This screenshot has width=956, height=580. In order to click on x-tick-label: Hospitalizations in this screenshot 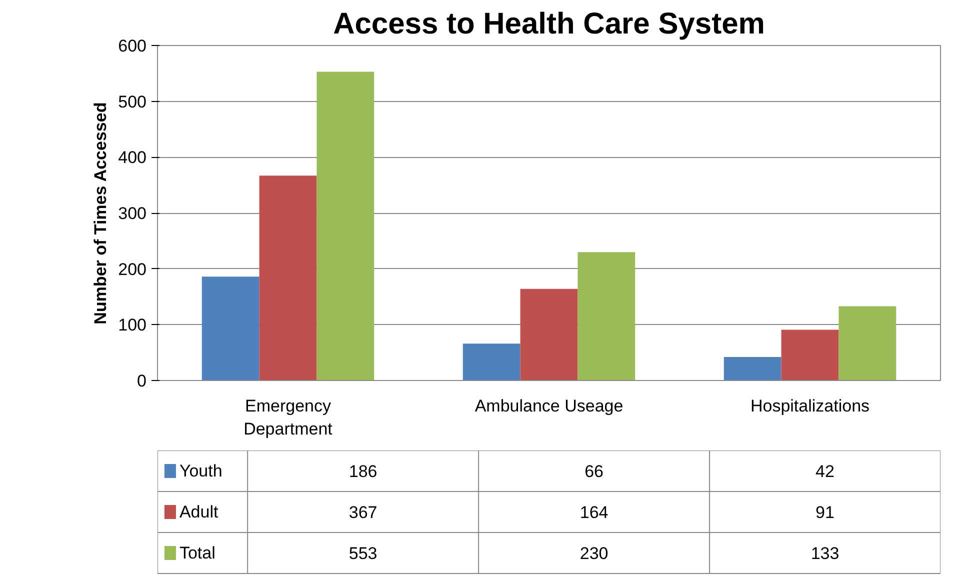, I will do `click(810, 406)`.